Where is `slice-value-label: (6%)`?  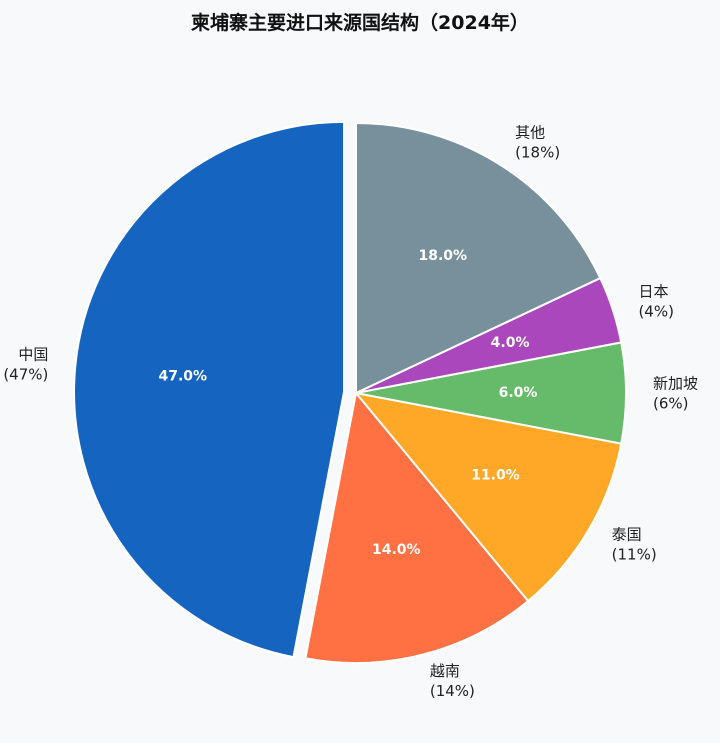 slice-value-label: (6%) is located at coordinates (671, 404).